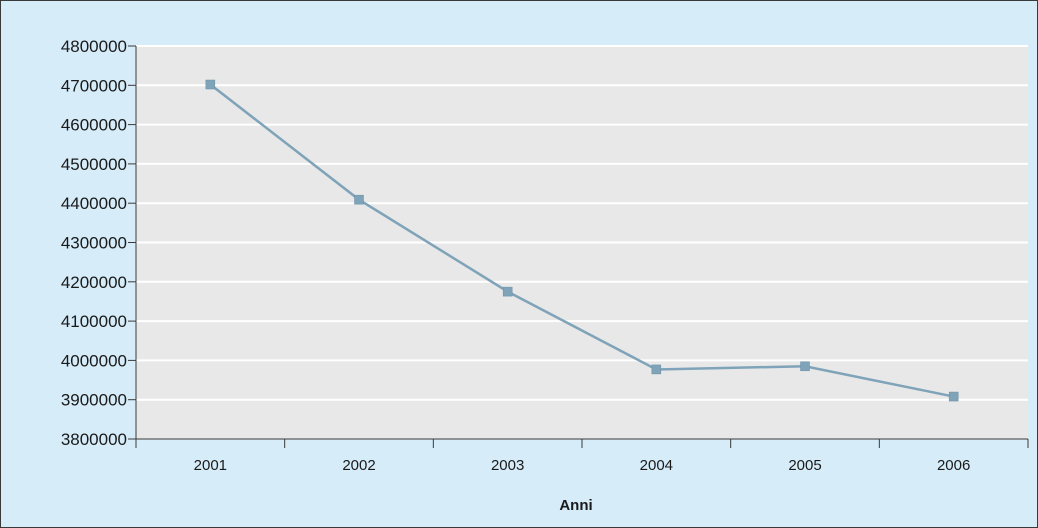  Describe the element at coordinates (94, 85) in the screenshot. I see `y-tick-label: 4700000` at that location.